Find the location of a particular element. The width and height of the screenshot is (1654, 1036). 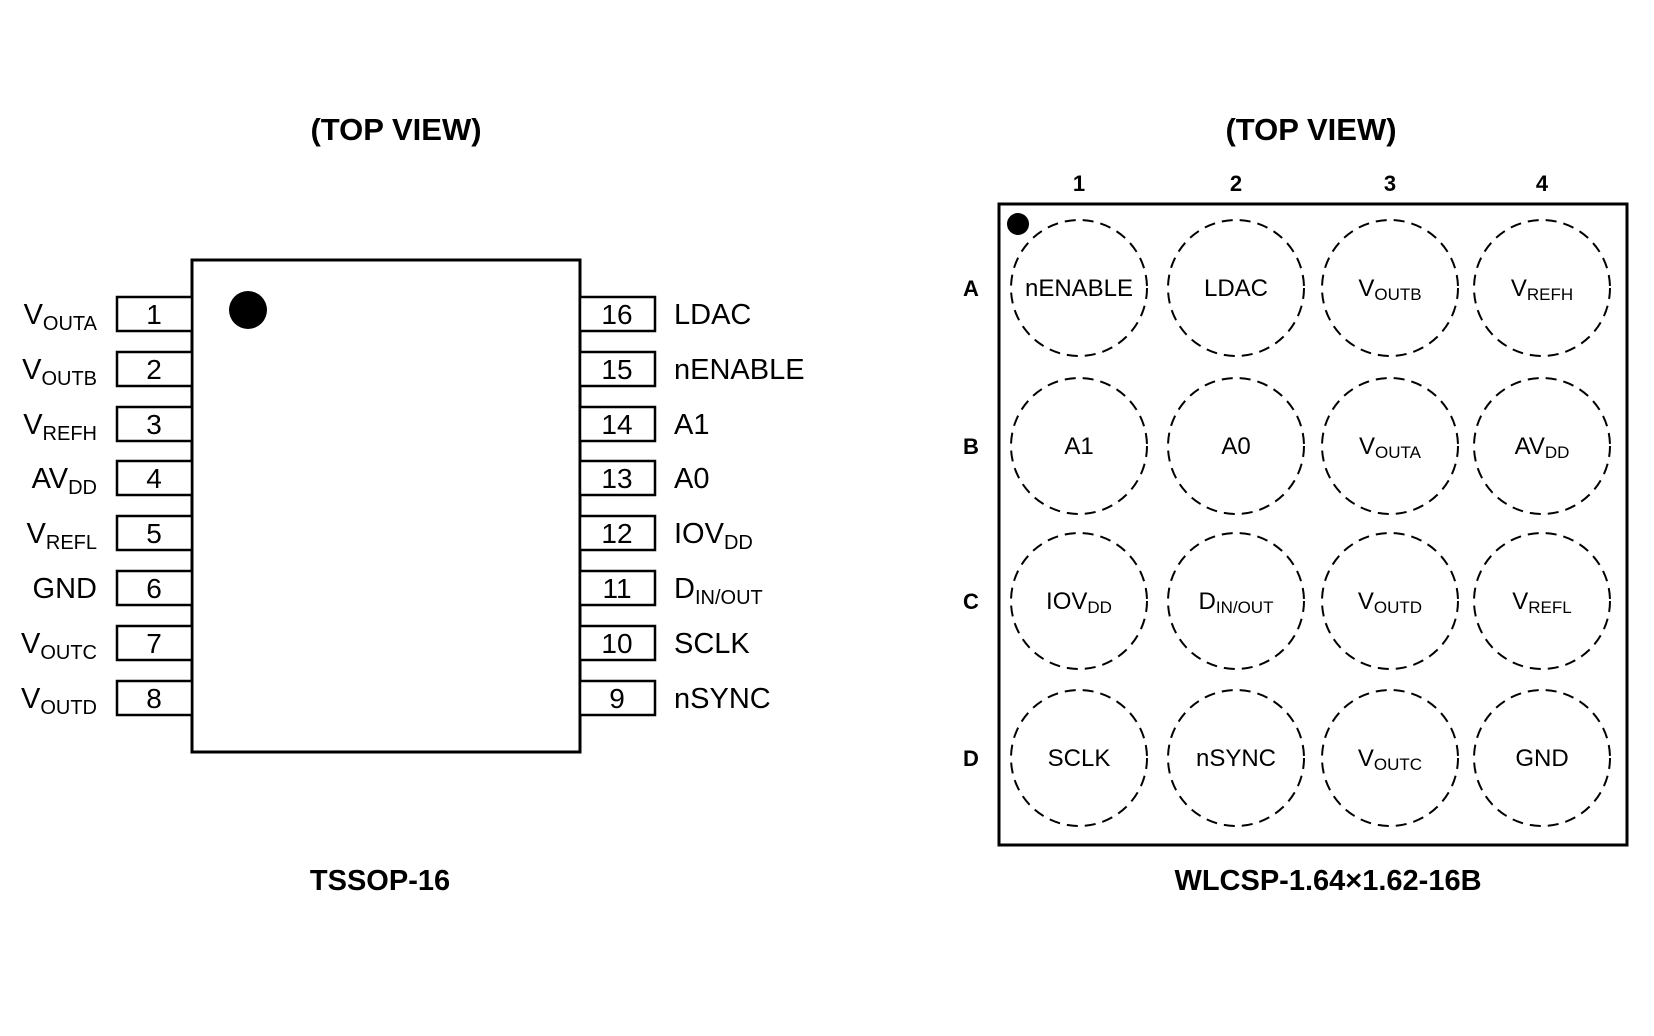

ball-a1-indicator-dot is located at coordinates (1018, 224).